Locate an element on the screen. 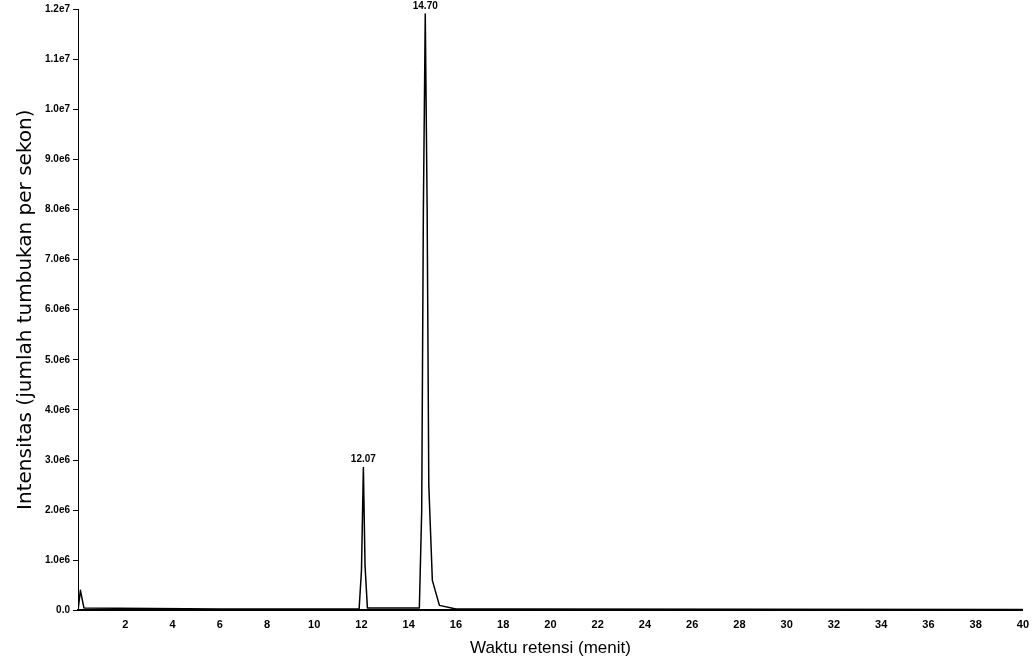  y-tick-label: 2.0e6 is located at coordinates (57, 509).